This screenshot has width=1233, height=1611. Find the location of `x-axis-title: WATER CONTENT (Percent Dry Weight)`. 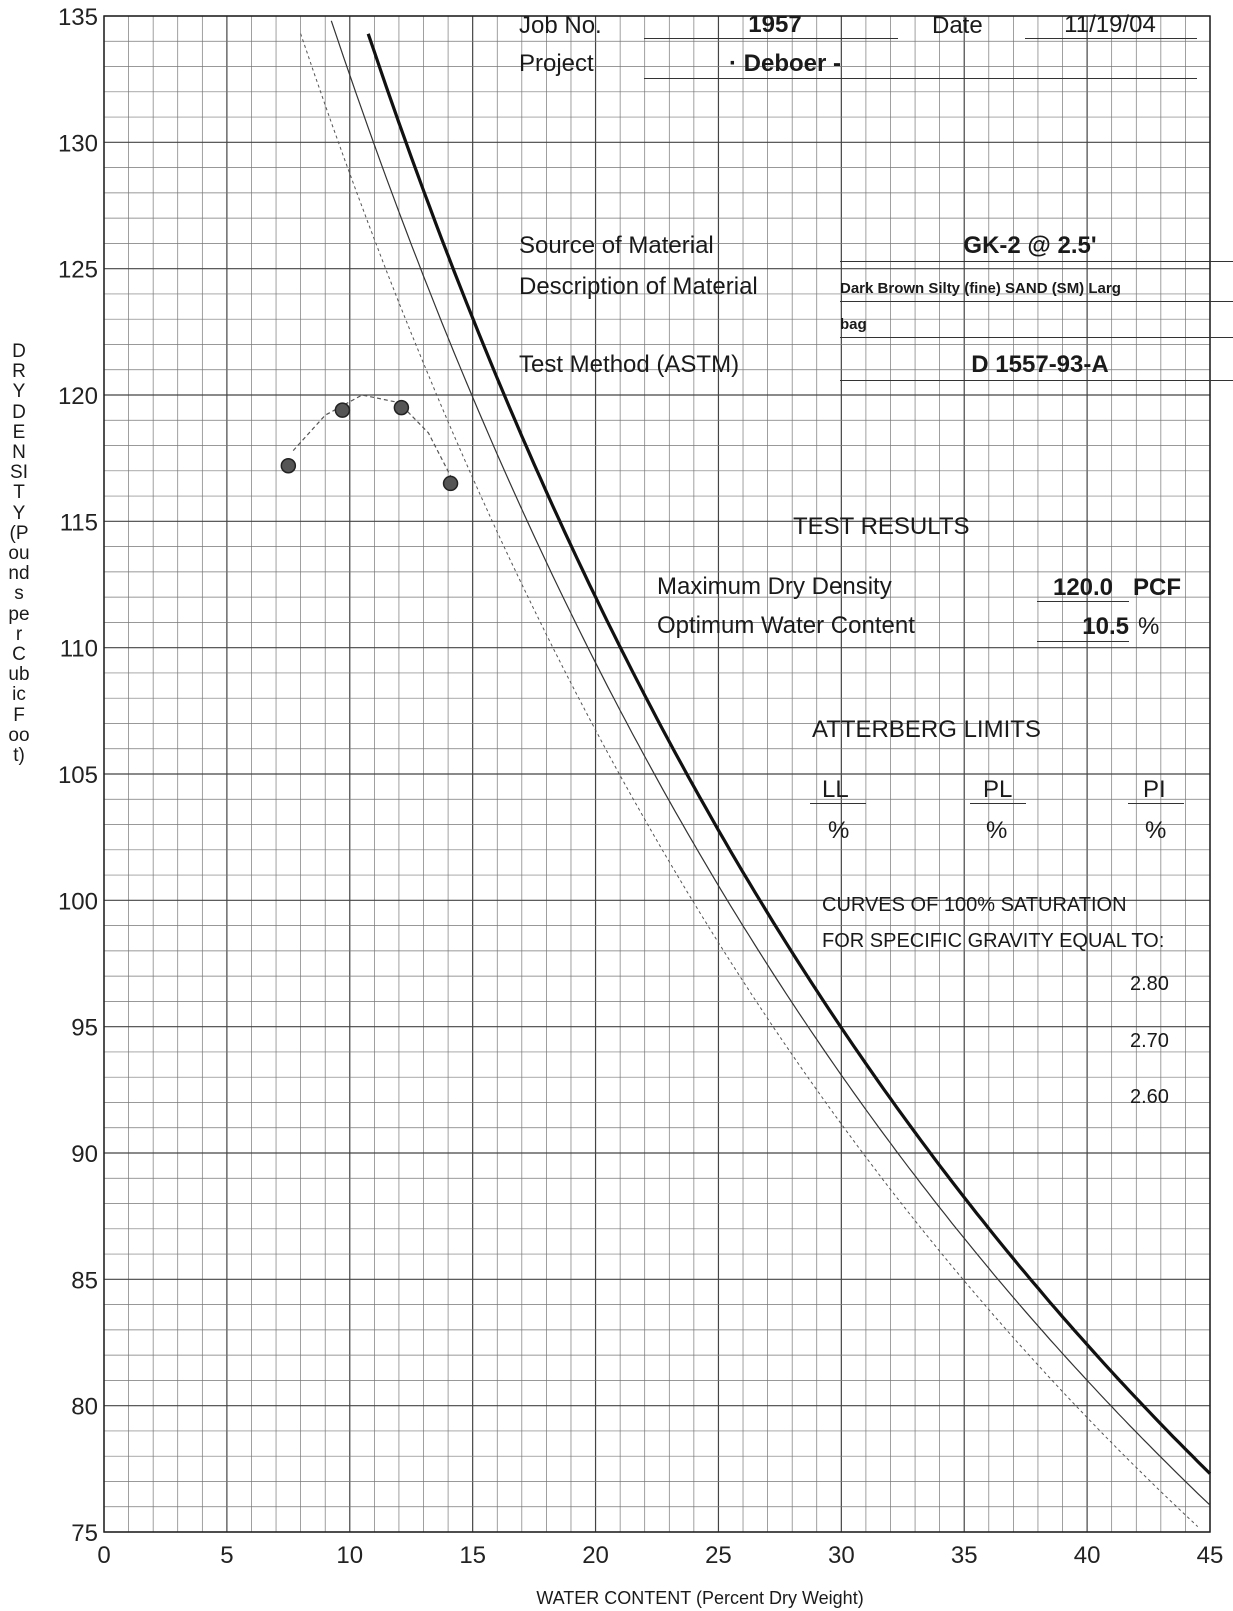

x-axis-title: WATER CONTENT (Percent Dry Weight) is located at coordinates (700, 1598).